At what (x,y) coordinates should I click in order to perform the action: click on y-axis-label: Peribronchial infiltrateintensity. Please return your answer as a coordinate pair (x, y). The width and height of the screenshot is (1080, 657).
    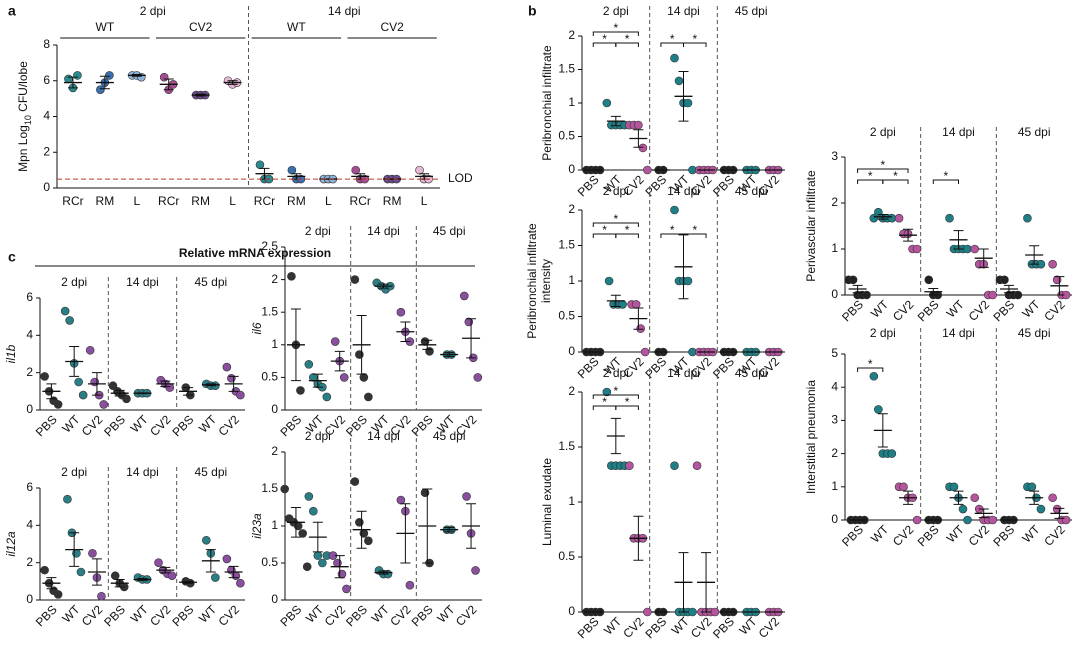
    Looking at the image, I should click on (539, 281).